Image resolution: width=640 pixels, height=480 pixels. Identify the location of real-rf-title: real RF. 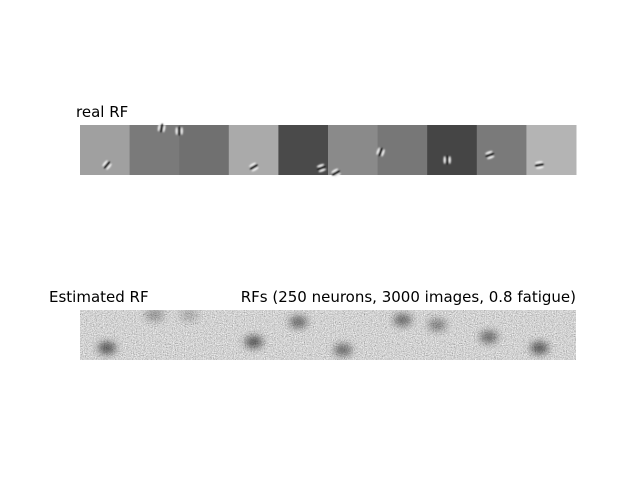
(102, 112).